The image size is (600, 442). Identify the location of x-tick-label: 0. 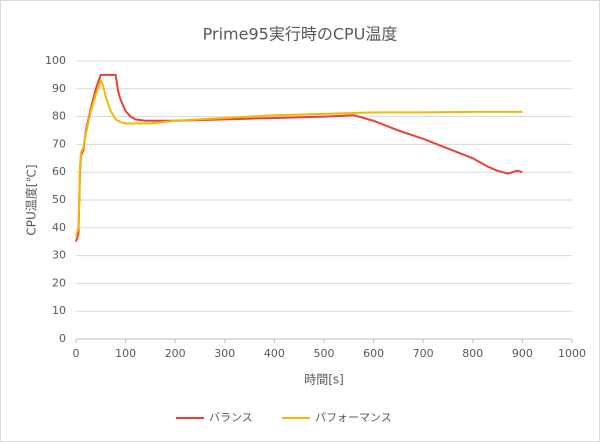
(76, 353).